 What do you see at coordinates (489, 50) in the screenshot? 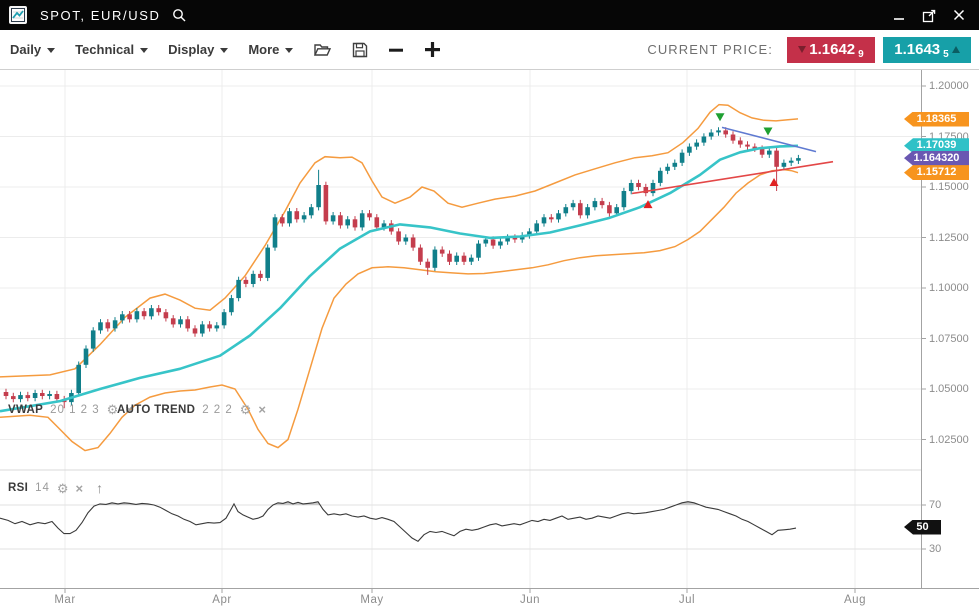
I see `toolbar: Daily Technical Display More` at bounding box center [489, 50].